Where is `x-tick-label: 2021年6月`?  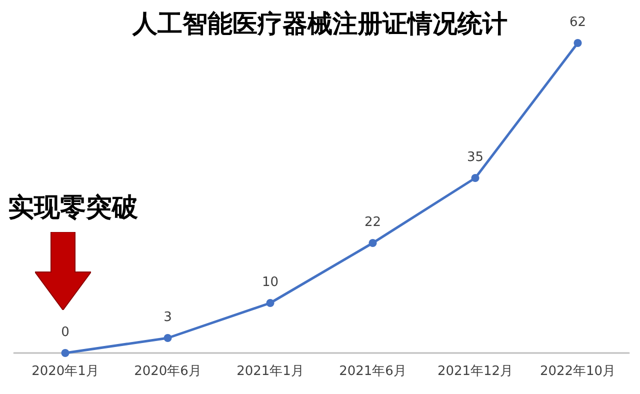
x-tick-label: 2021年6月 is located at coordinates (372, 371).